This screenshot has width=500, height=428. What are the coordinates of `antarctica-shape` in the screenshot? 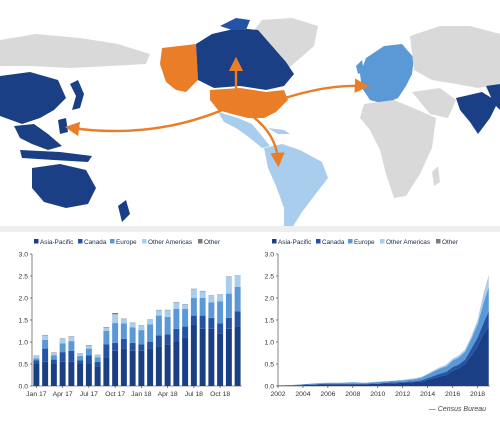 It's located at (250, 229).